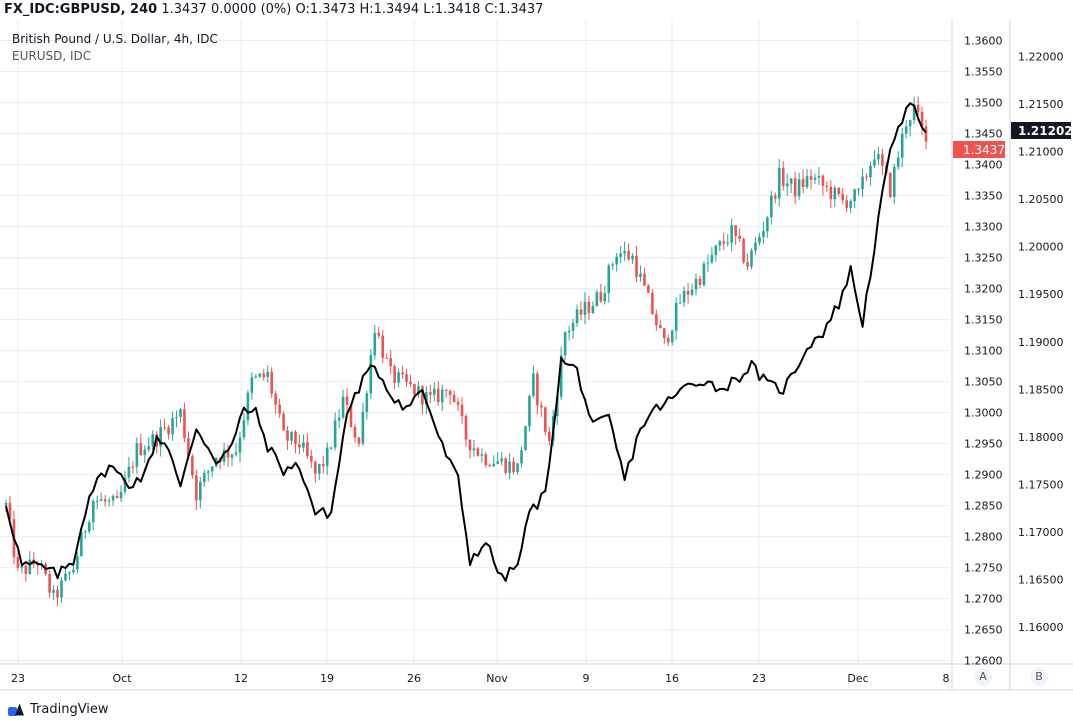 This screenshot has width=1073, height=725. What do you see at coordinates (241, 678) in the screenshot?
I see `time-tick-label: 12` at bounding box center [241, 678].